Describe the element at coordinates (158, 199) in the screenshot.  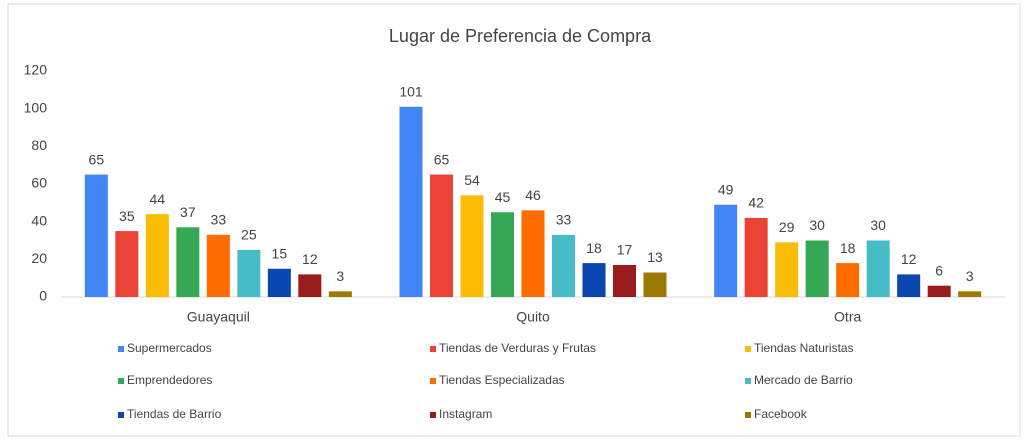
I see `data-label: 44` at that location.